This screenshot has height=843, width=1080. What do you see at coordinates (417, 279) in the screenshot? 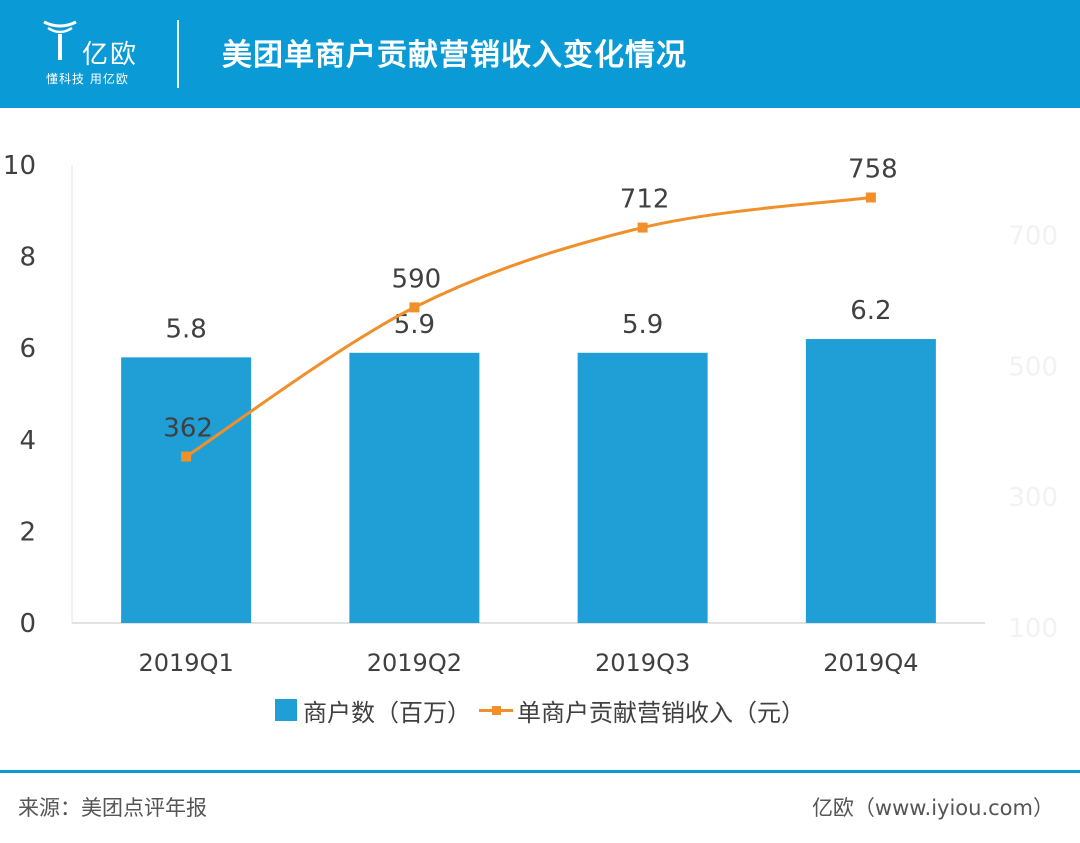
I see `line-value-label: 590` at bounding box center [417, 279].